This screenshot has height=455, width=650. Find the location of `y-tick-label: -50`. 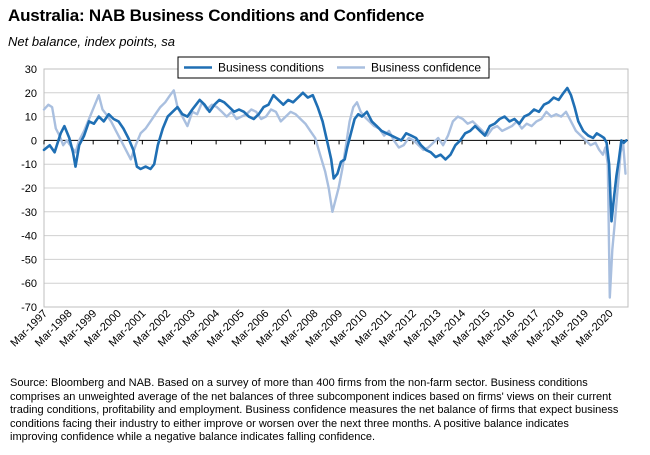

y-tick-label: -50 is located at coordinates (29, 260).